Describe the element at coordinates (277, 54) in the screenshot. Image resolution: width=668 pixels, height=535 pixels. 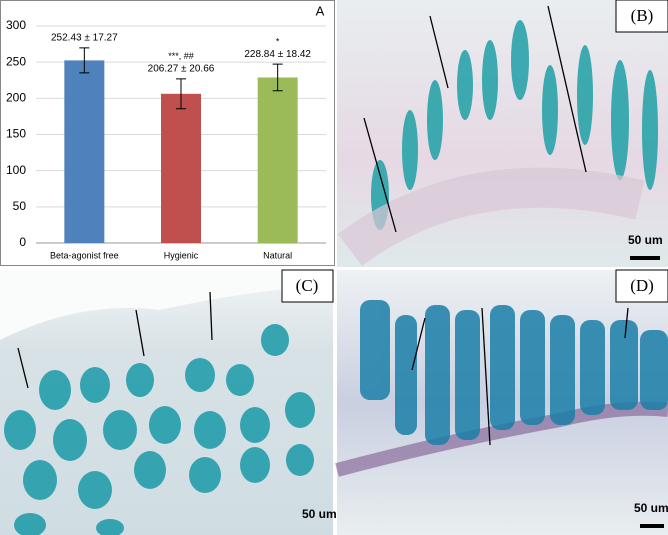
I see `value-label: 228.84 ± 18.42` at that location.